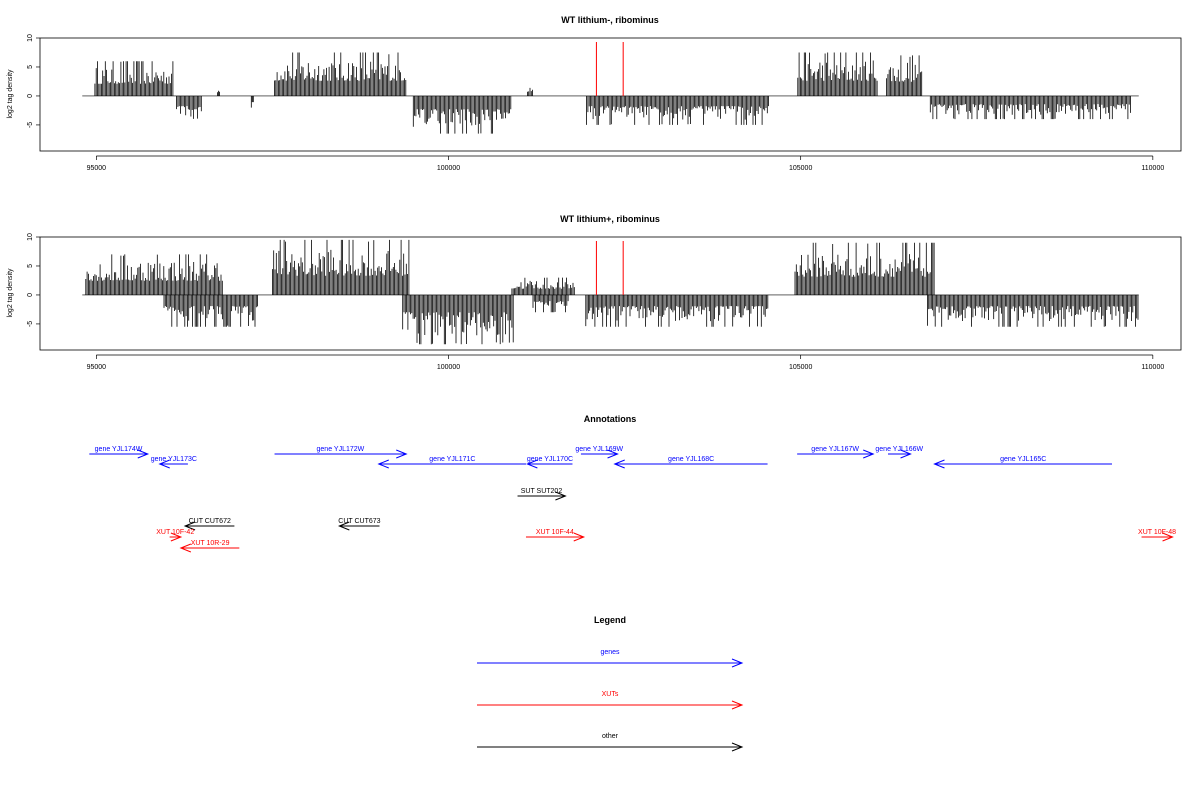 The width and height of the screenshot is (1200, 800). I want to click on feature-arrow: SUT SUT202, so click(542, 494).